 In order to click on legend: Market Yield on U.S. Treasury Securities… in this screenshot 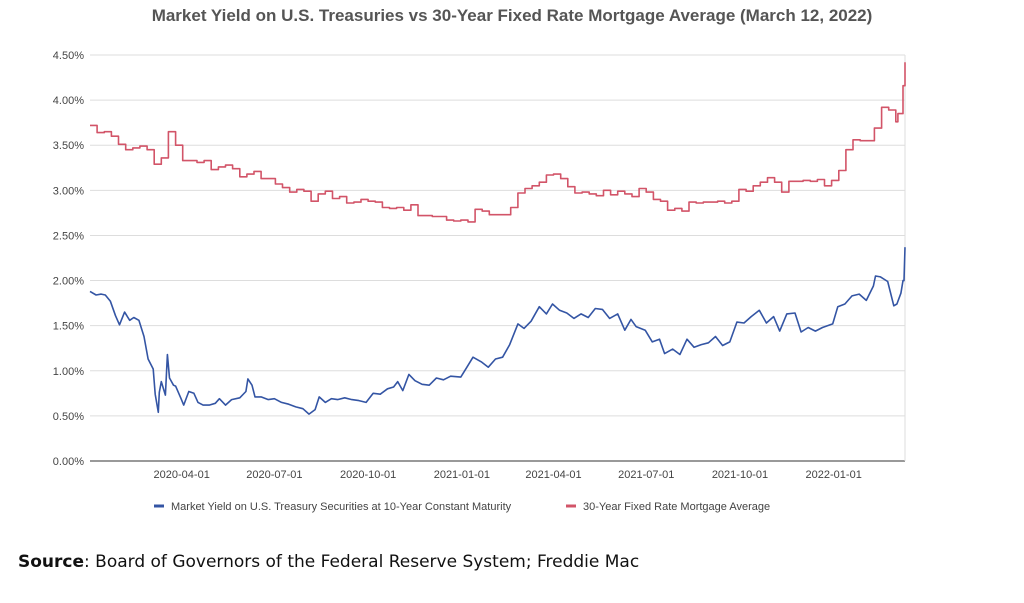, I will do `click(462, 507)`.